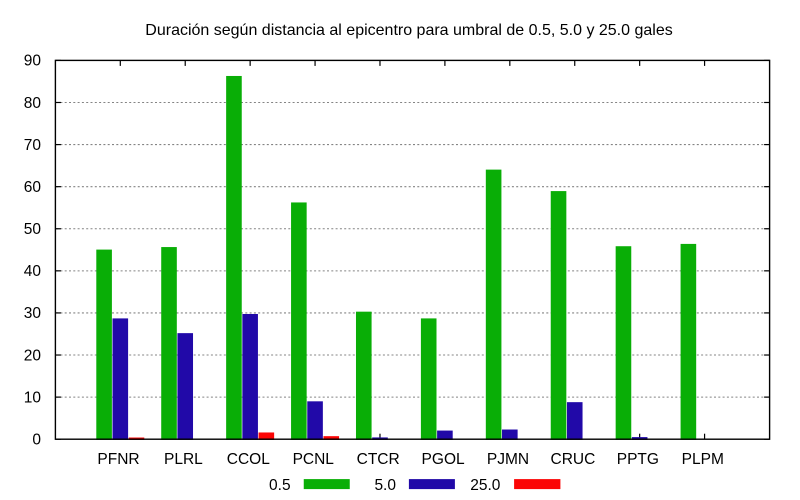 The height and width of the screenshot is (500, 800). I want to click on svg-text: CCOL, so click(248, 459).